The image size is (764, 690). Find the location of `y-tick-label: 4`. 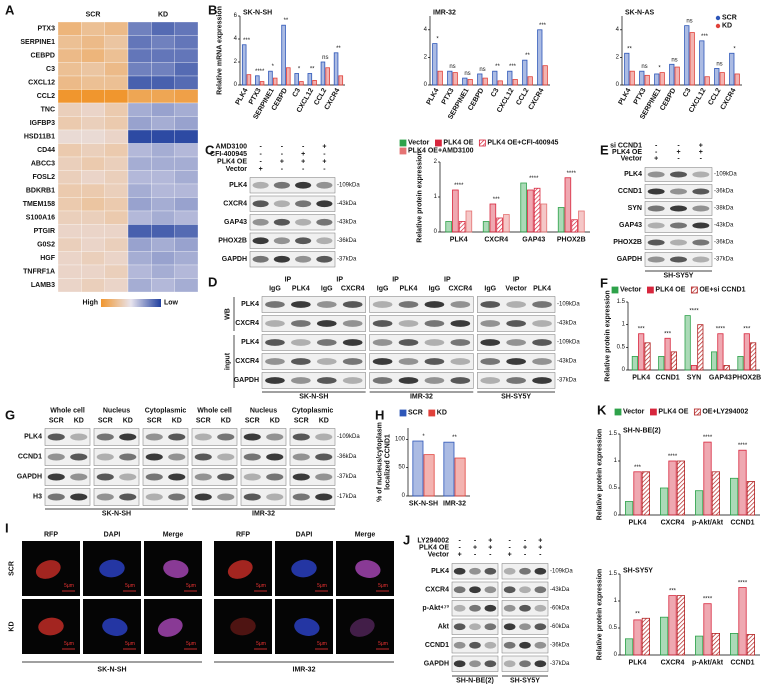

y-tick-label: 4 is located at coordinates (236, 39).